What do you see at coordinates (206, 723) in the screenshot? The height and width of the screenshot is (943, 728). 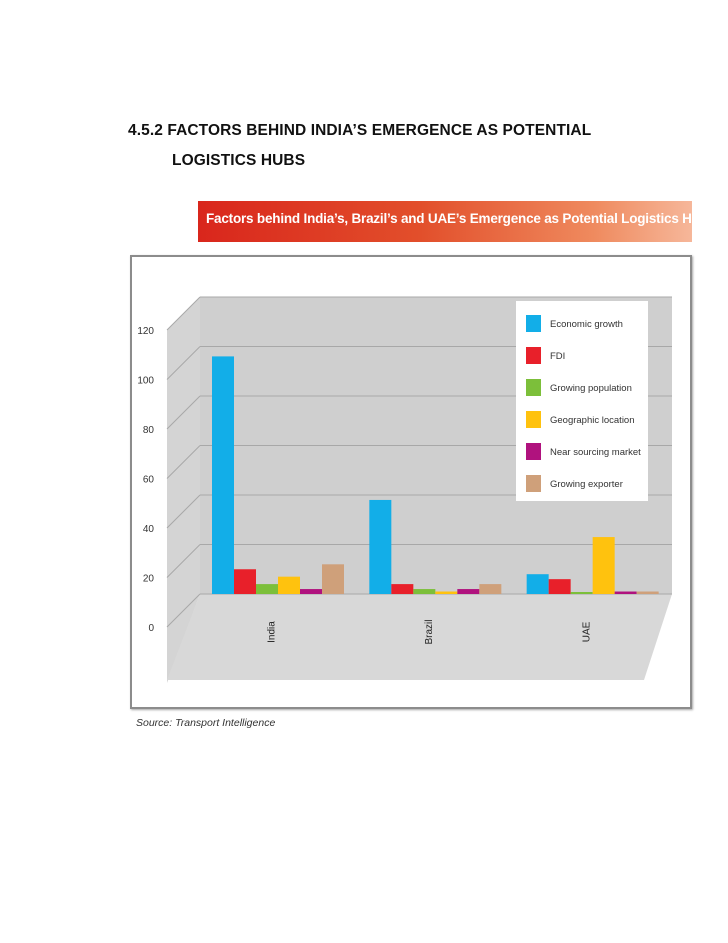 I see `chart-source: Source: Transport Intelligence` at bounding box center [206, 723].